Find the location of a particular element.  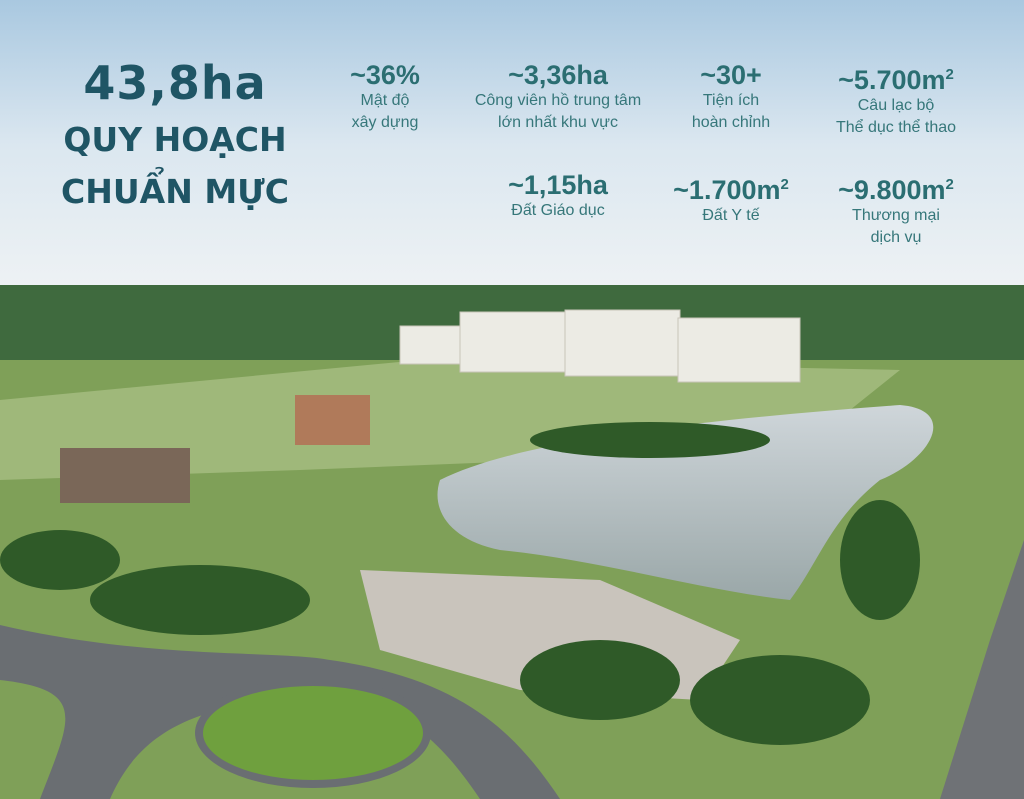

stat-label: Thương mại is located at coordinates (896, 215).